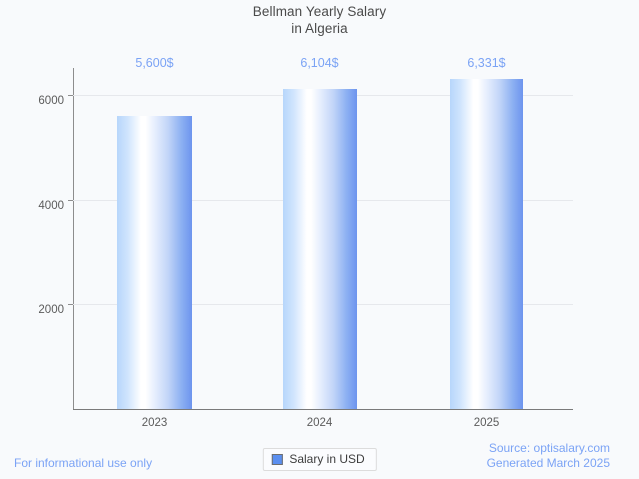  Describe the element at coordinates (323, 409) in the screenshot. I see `x-axis-line` at that location.